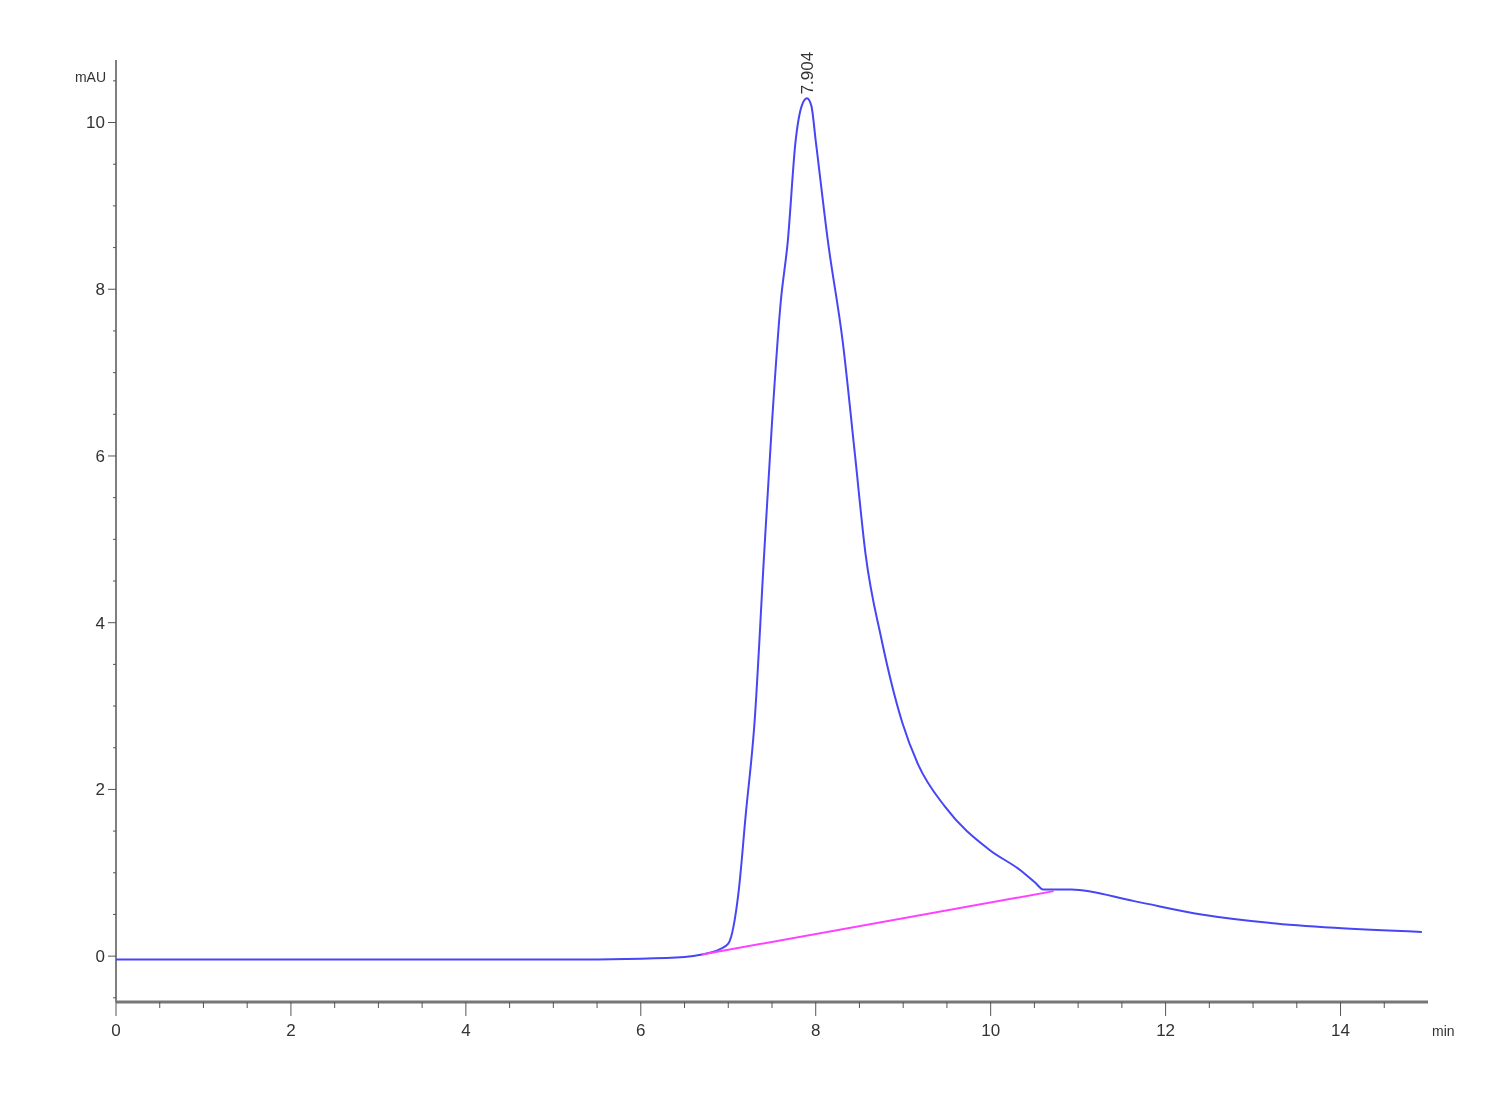 This screenshot has height=1100, width=1500. Describe the element at coordinates (466, 1030) in the screenshot. I see `x-tick-label: 4` at that location.